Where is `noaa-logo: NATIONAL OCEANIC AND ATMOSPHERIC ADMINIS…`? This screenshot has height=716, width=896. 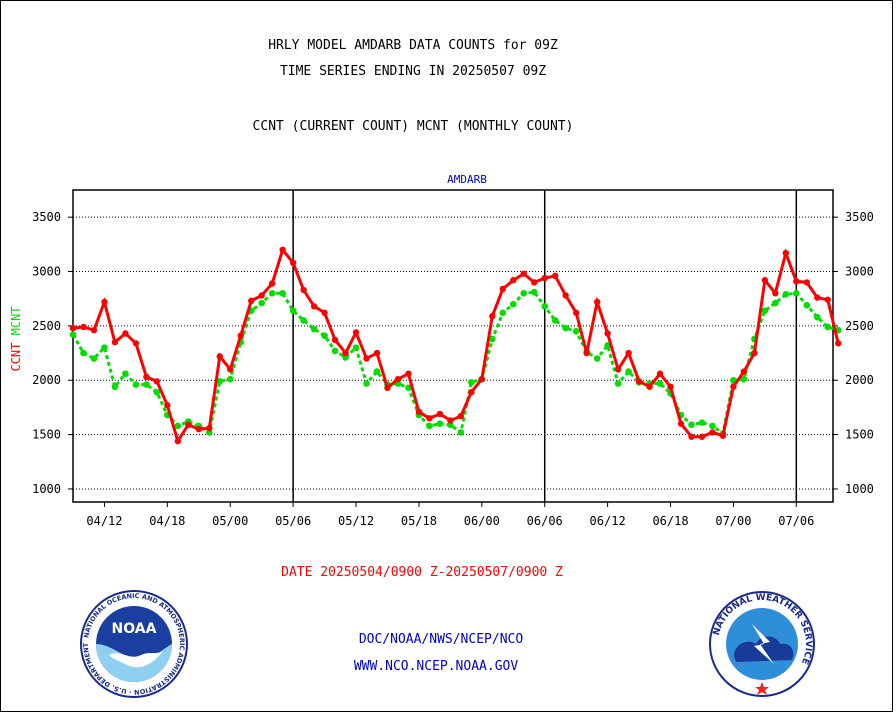
noaa-logo: NATIONAL OCEANIC AND ATMOSPHERIC ADMINIS… is located at coordinates (133, 643).